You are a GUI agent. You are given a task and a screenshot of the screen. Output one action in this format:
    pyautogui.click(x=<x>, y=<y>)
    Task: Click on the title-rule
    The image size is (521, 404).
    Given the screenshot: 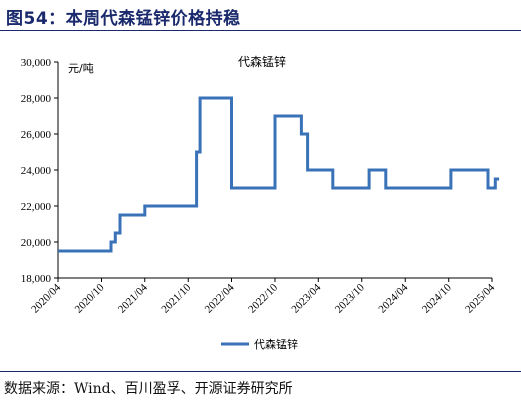 What is the action you would take?
    pyautogui.click(x=260, y=30)
    